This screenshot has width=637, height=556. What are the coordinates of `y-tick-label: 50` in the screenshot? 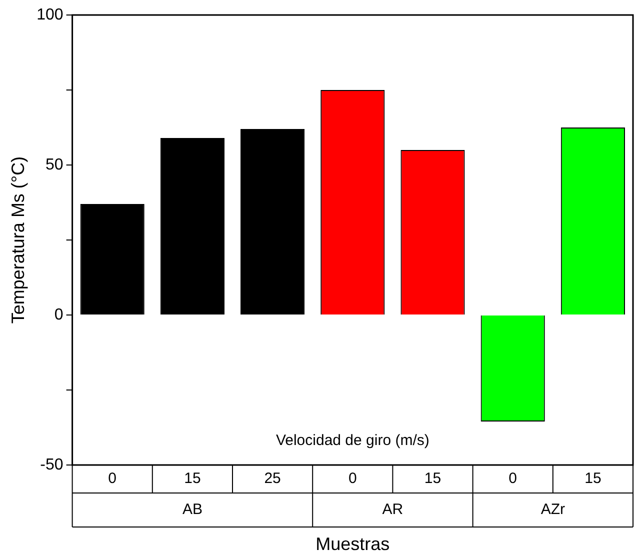 It's located at (55, 165).